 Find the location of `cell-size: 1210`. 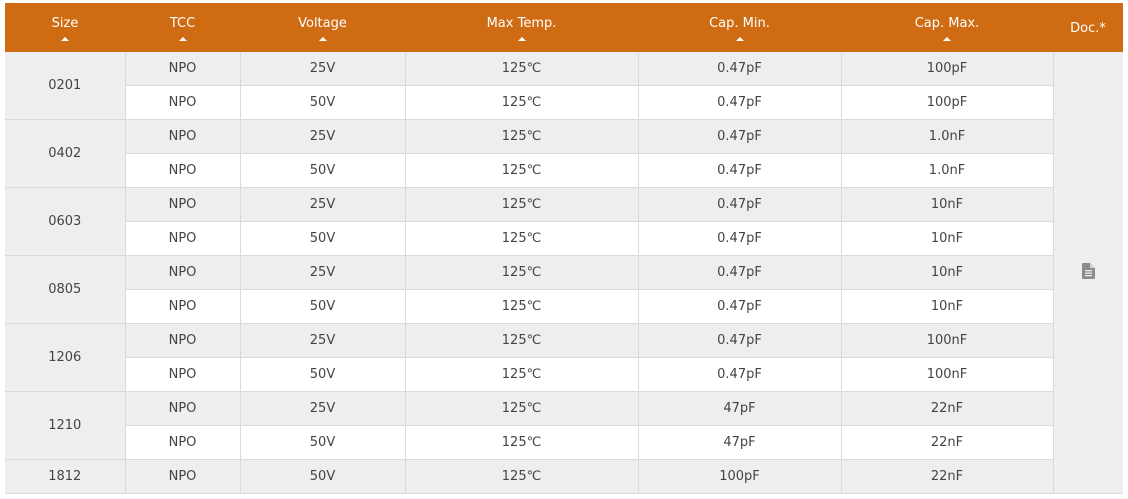

cell-size: 1210 is located at coordinates (65, 425).